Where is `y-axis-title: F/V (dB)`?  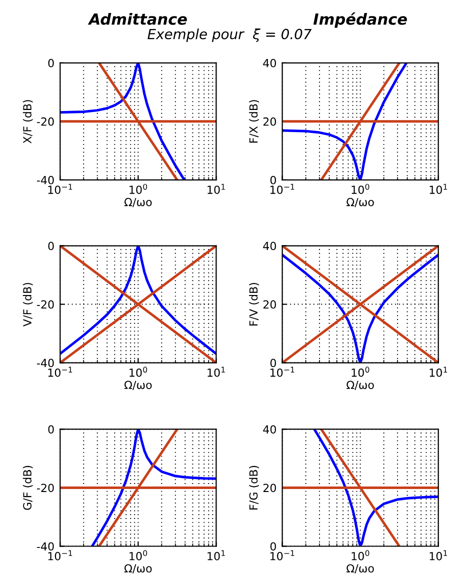 y-axis-title: F/V (dB) is located at coordinates (254, 304).